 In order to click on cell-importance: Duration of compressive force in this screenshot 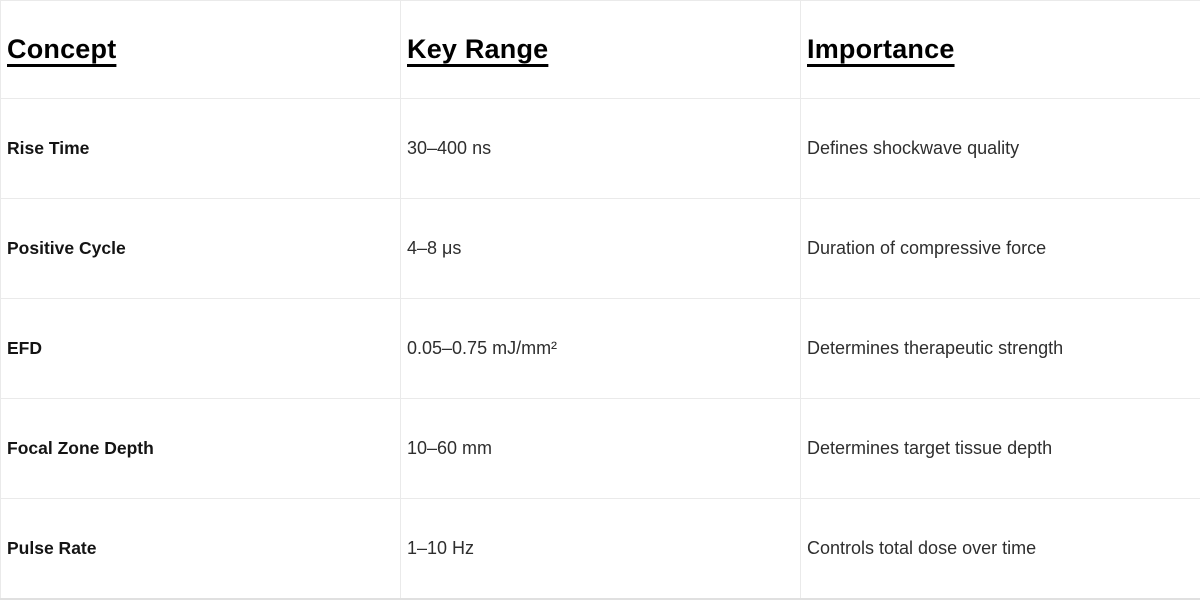, I will do `click(1000, 248)`.